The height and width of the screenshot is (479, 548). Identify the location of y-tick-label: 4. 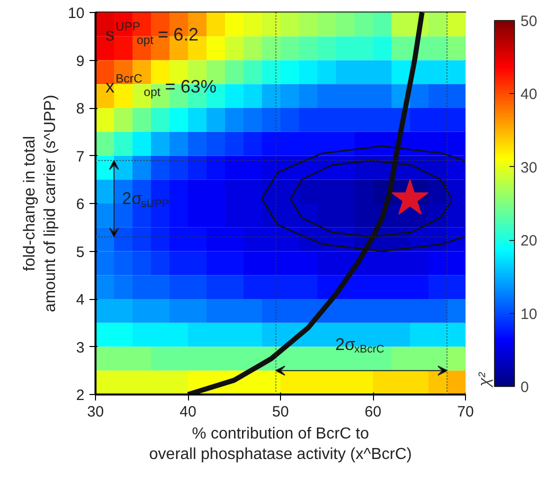
(80, 300).